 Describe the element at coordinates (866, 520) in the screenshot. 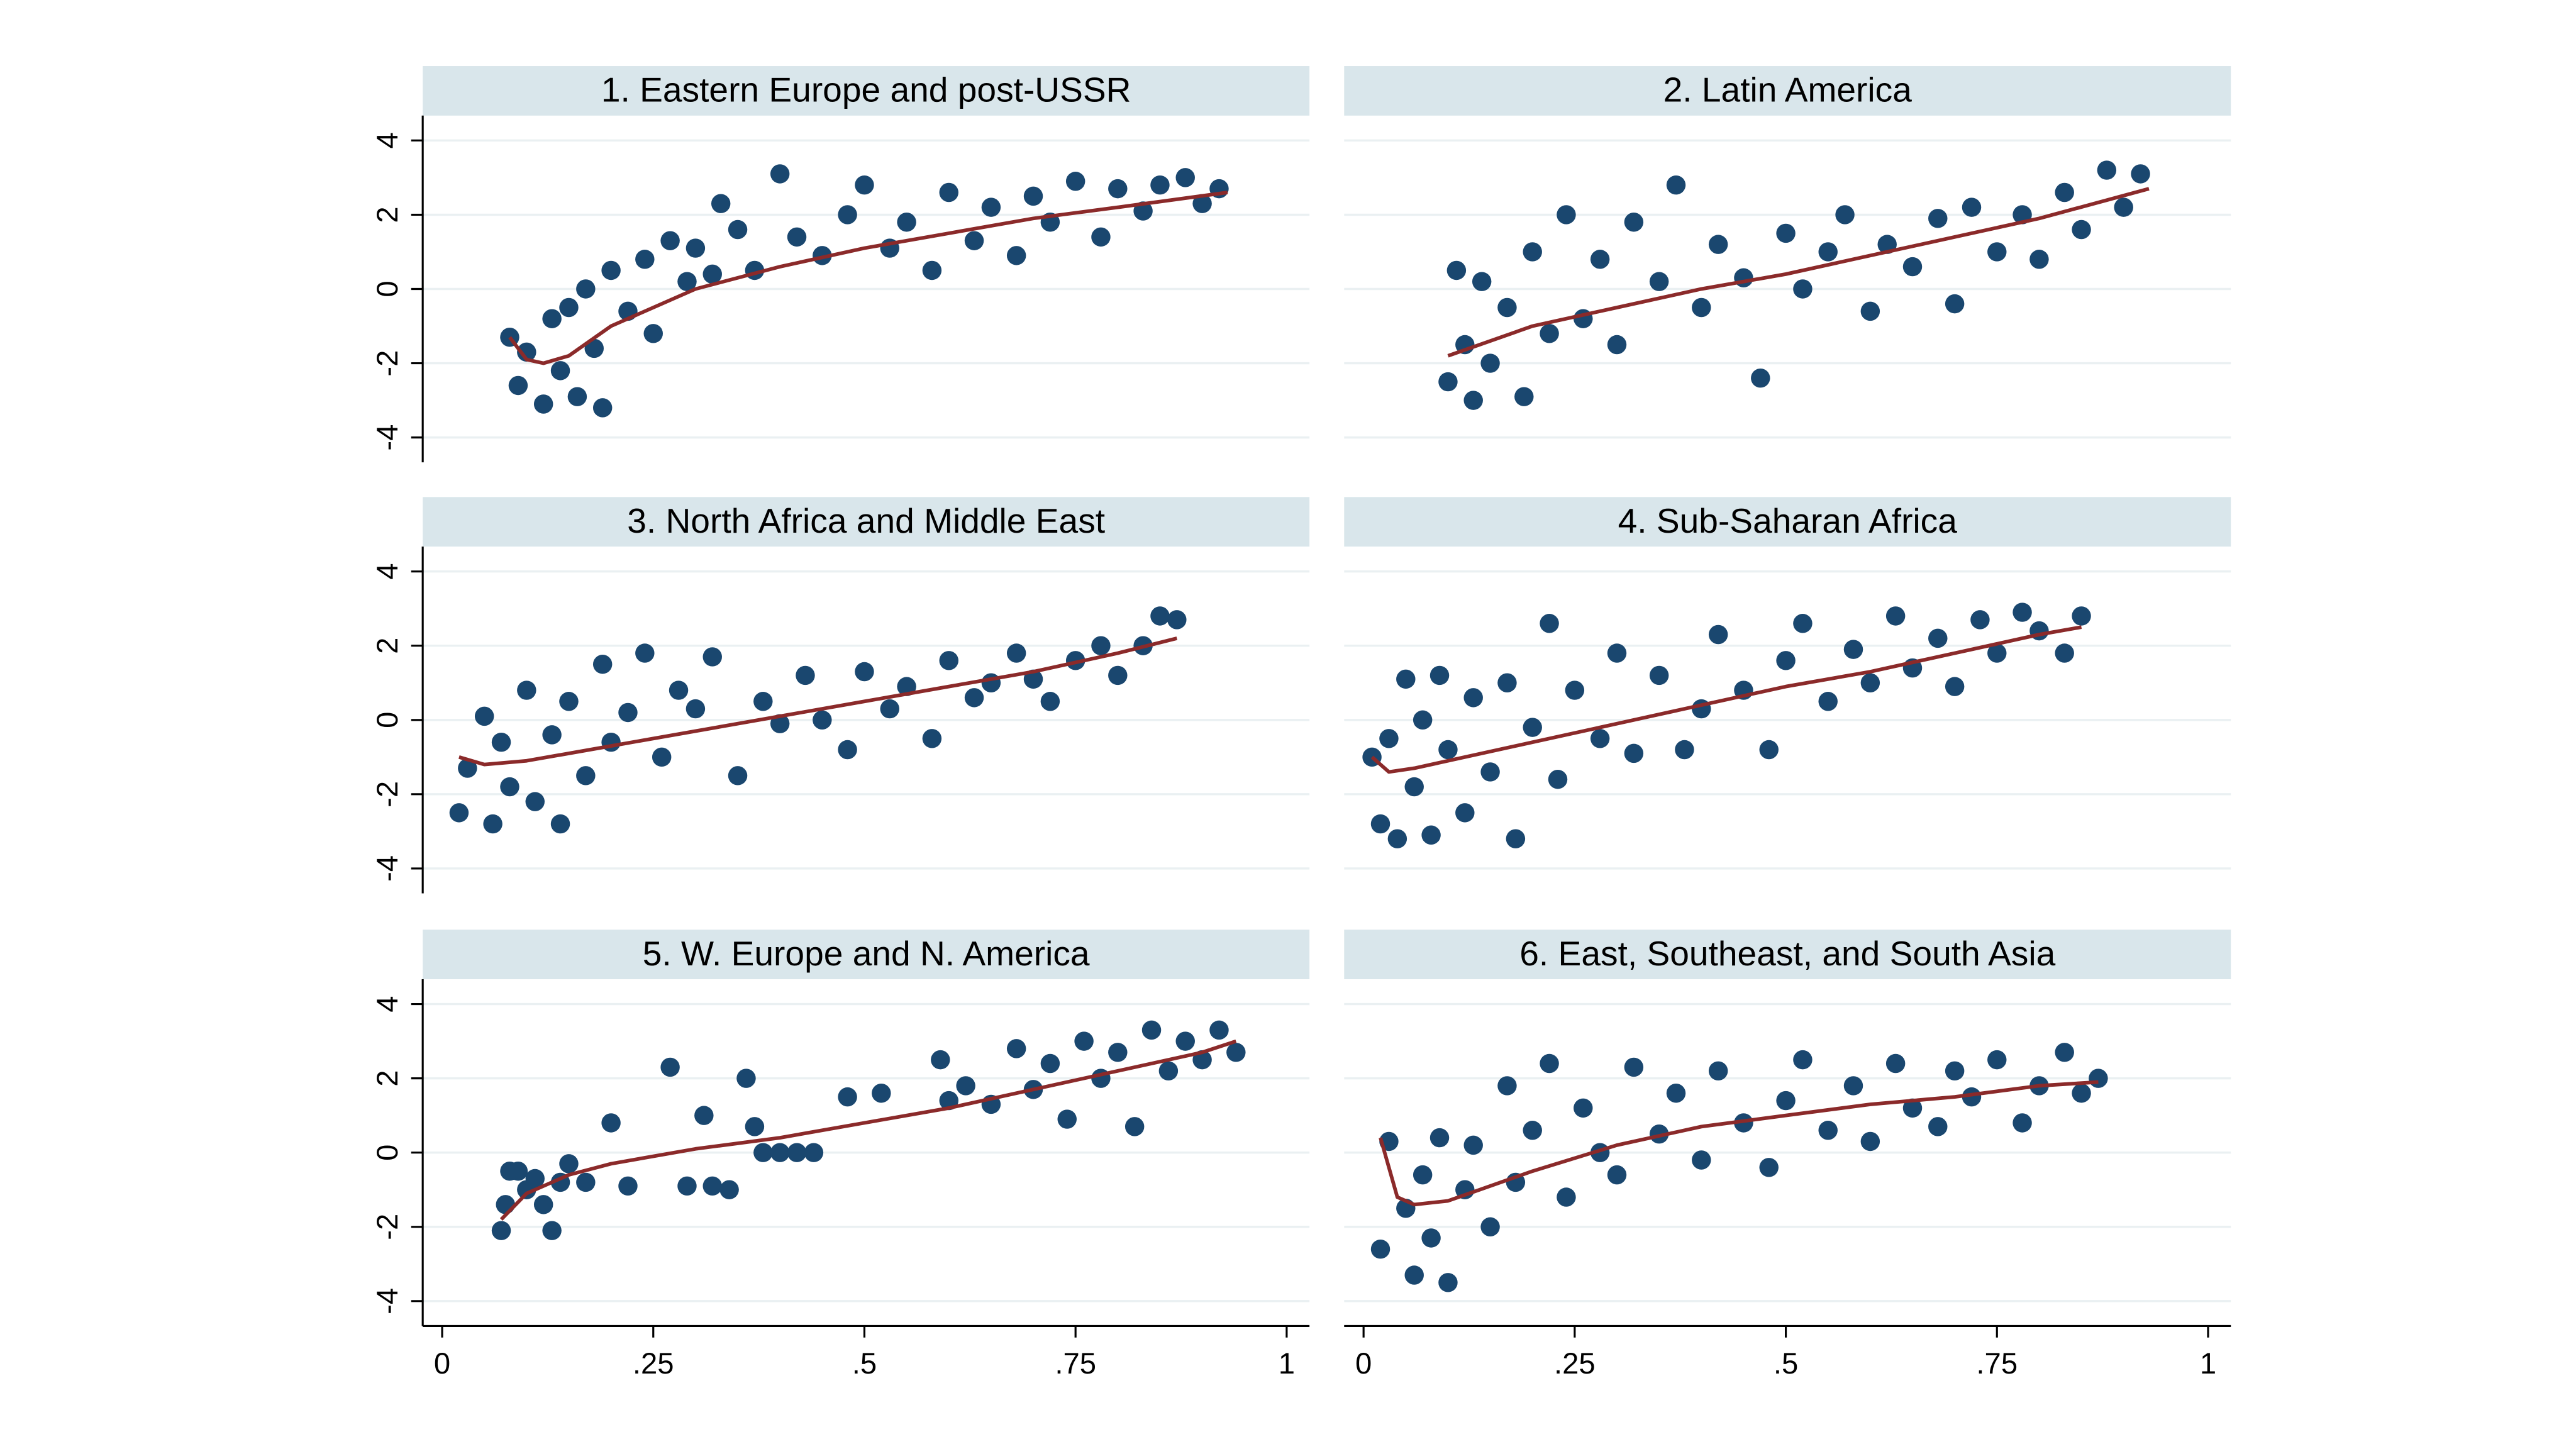

I see `panel-title: 3. North Africa and Middle East` at that location.